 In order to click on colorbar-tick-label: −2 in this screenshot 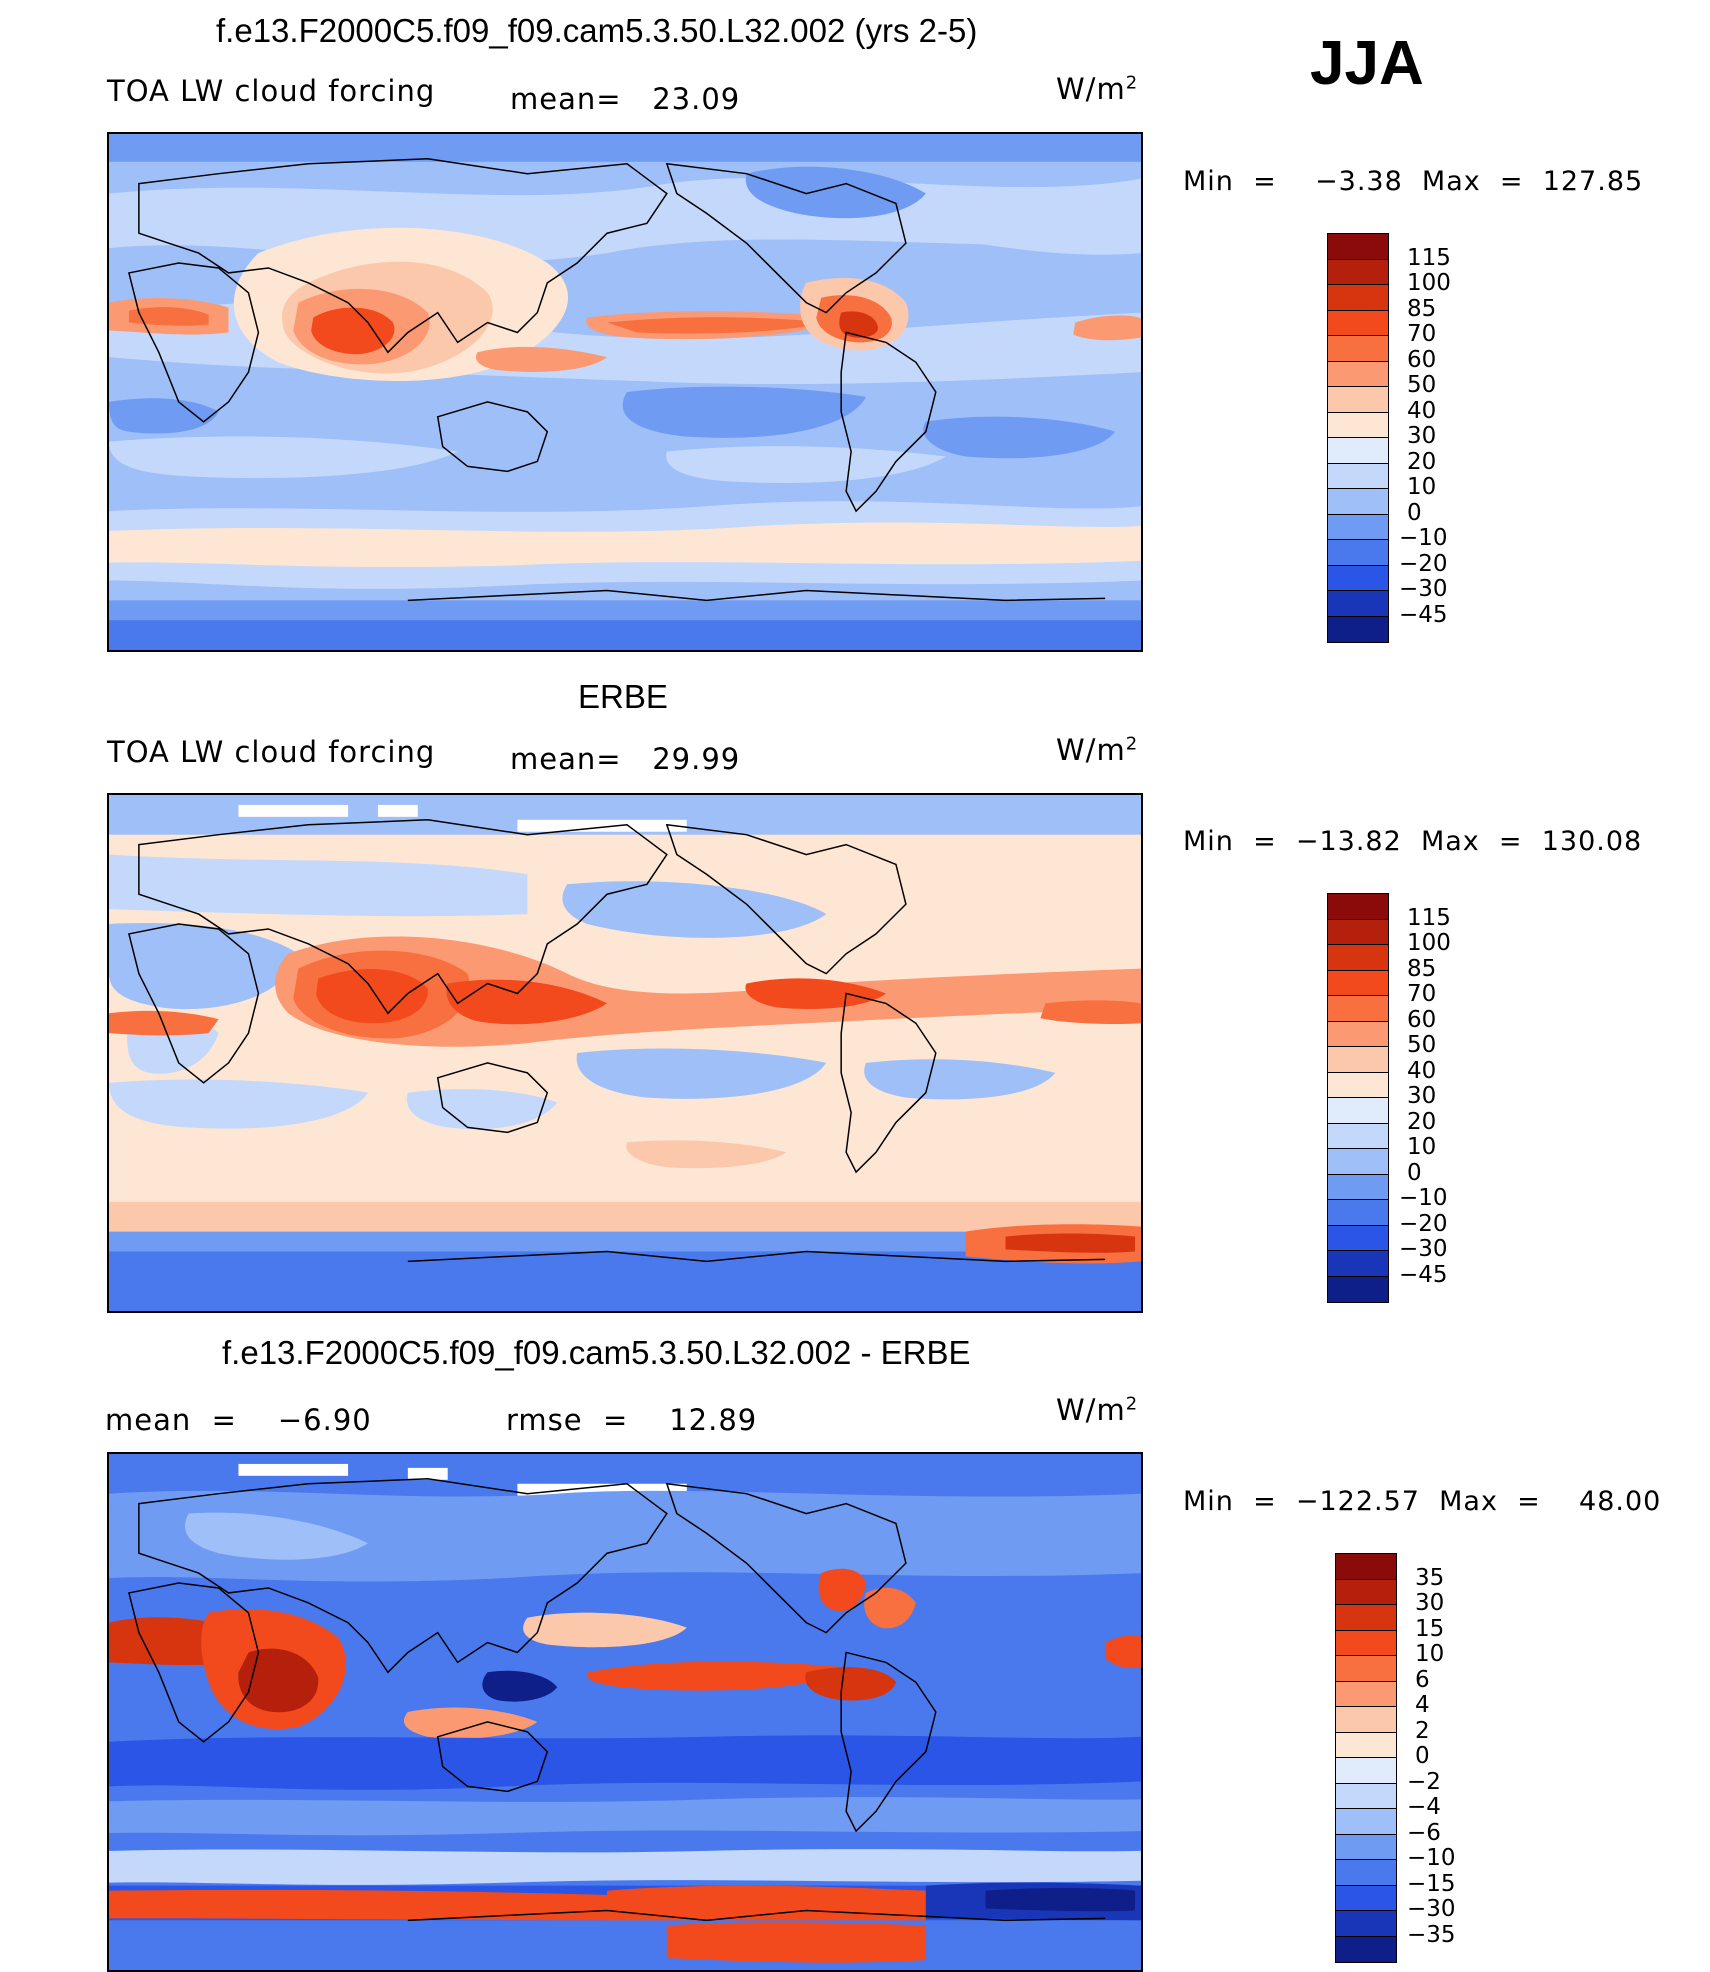, I will do `click(1424, 1781)`.